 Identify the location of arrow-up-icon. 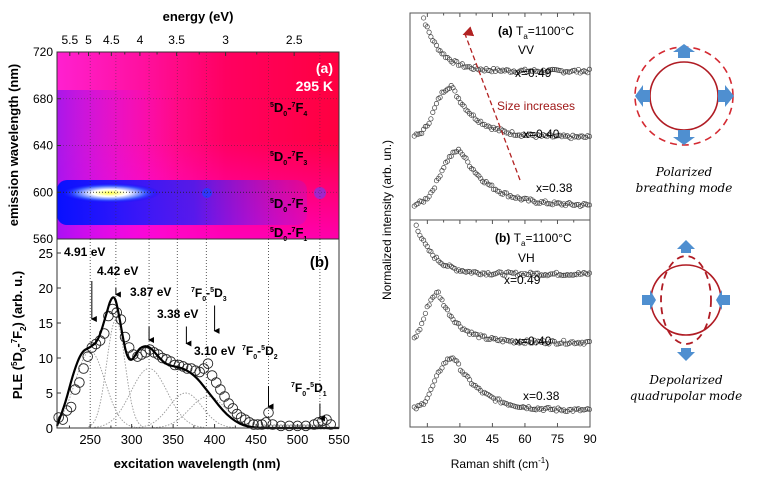
(684, 51).